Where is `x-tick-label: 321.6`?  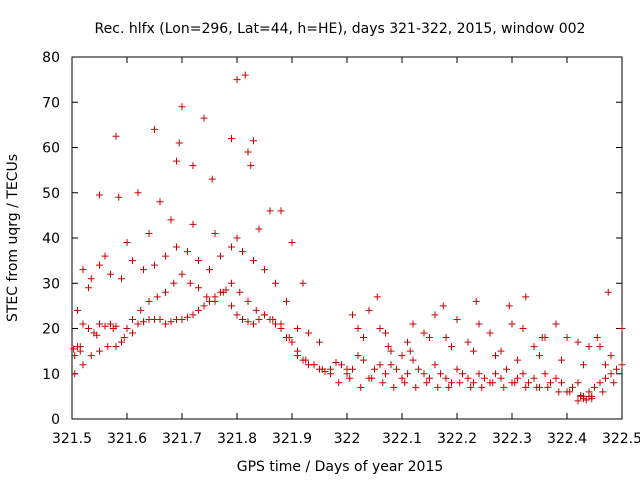 x-tick-label: 321.6 is located at coordinates (127, 439).